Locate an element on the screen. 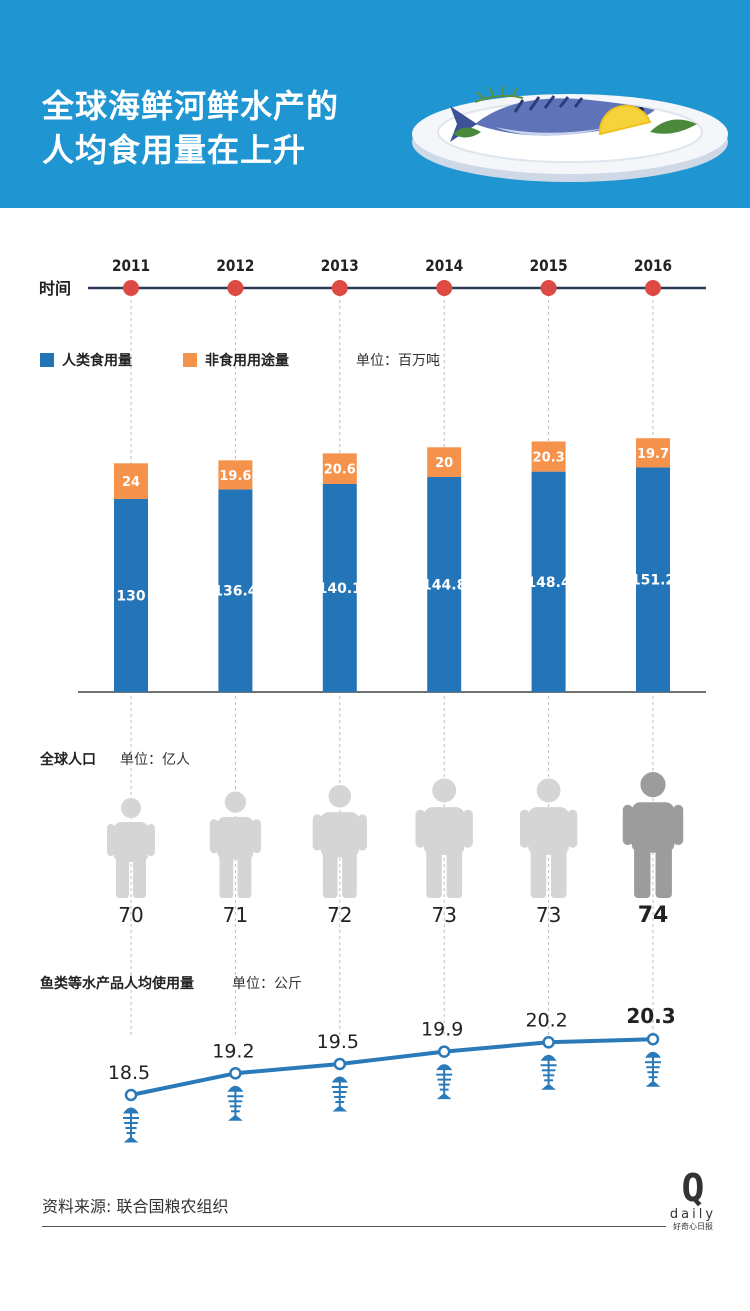 The height and width of the screenshot is (1311, 750). bar-nonfood-2011 is located at coordinates (131, 481).